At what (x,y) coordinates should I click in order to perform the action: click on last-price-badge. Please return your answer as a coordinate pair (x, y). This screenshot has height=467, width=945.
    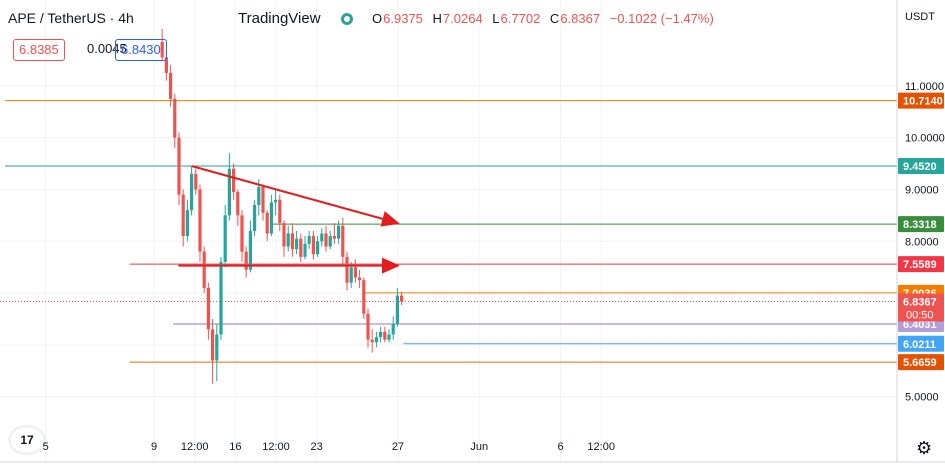
    Looking at the image, I should click on (921, 307).